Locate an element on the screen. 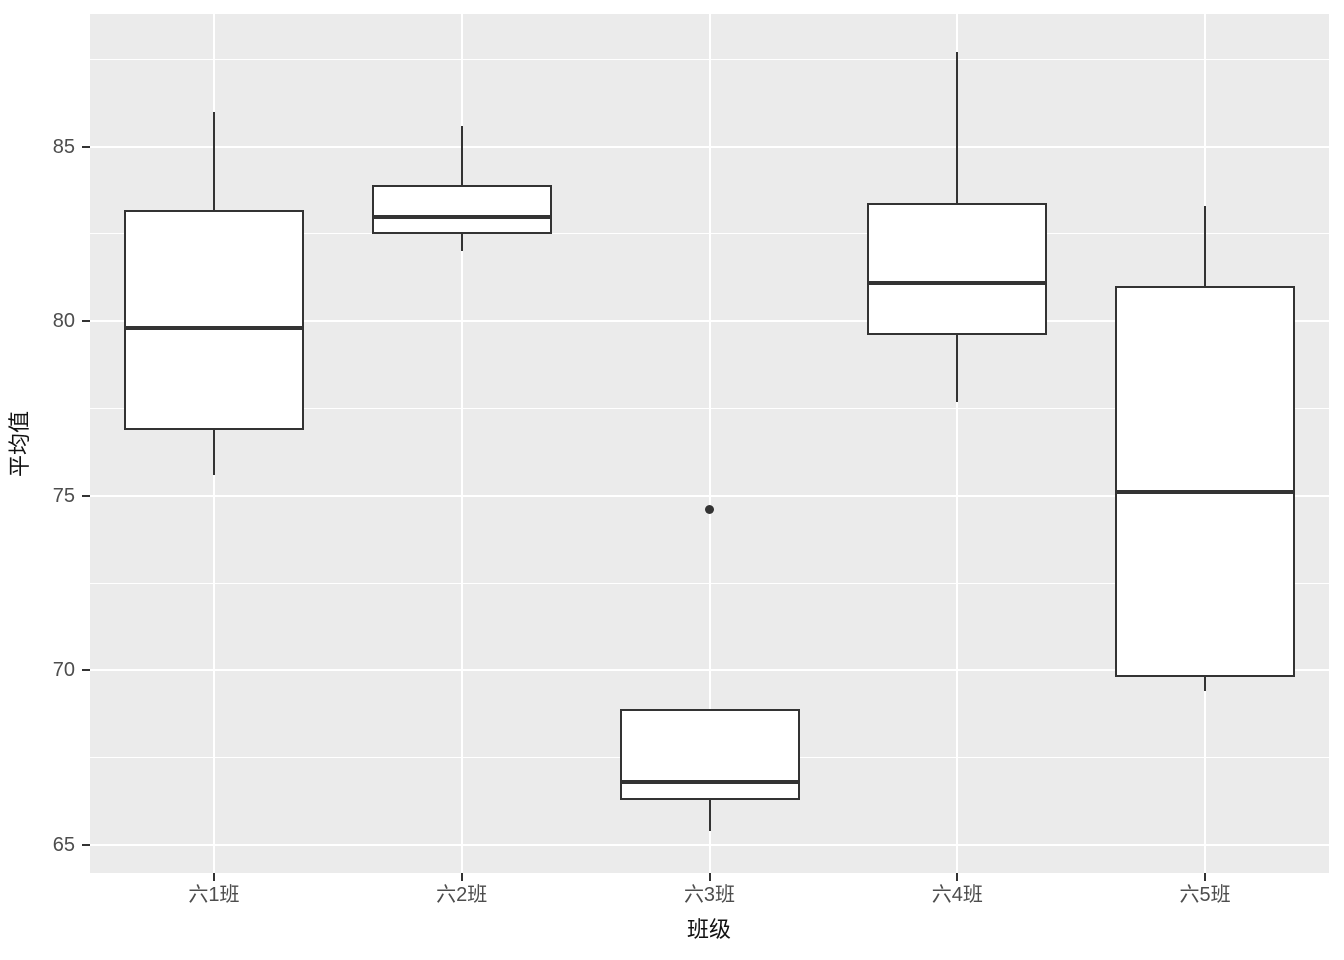 The image size is (1344, 960). y-tick-label: 80 is located at coordinates (63, 321).